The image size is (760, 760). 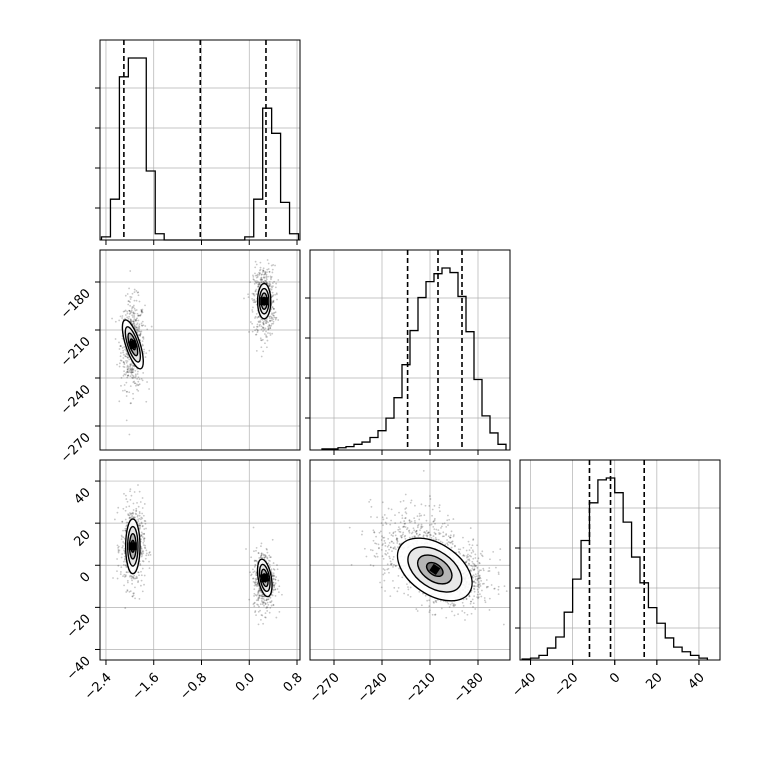 I want to click on density-peak, so click(x=265, y=578).